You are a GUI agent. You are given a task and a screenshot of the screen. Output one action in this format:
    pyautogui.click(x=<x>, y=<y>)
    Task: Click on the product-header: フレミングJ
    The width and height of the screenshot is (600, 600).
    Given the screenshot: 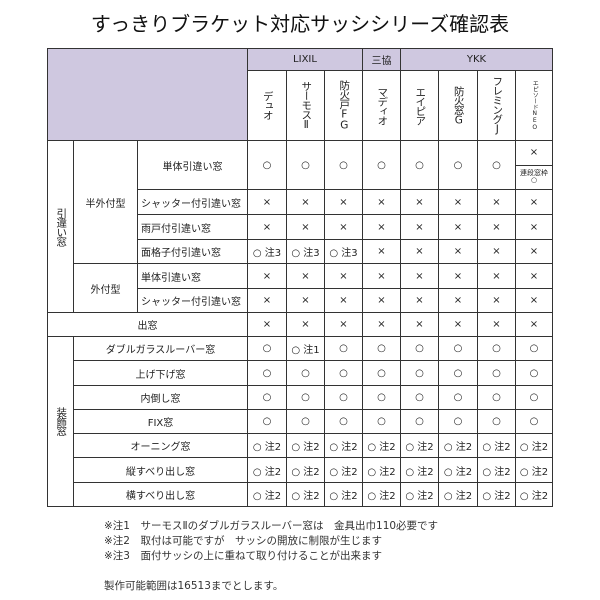 What is the action you would take?
    pyautogui.click(x=496, y=105)
    